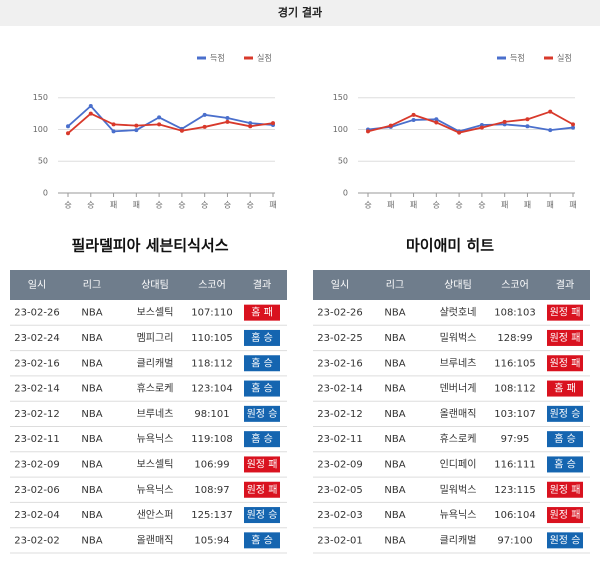  I want to click on cell: 23-02-26, so click(339, 313).